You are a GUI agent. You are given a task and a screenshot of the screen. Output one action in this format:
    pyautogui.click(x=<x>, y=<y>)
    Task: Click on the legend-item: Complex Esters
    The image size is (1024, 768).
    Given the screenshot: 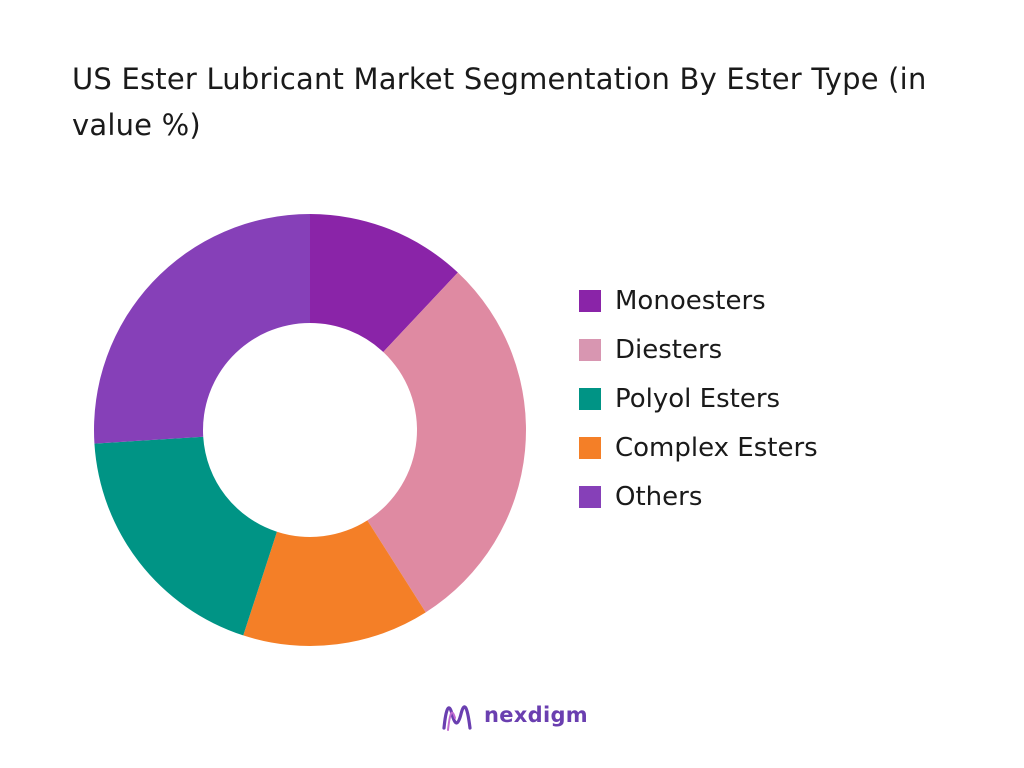 What is the action you would take?
    pyautogui.click(x=698, y=447)
    